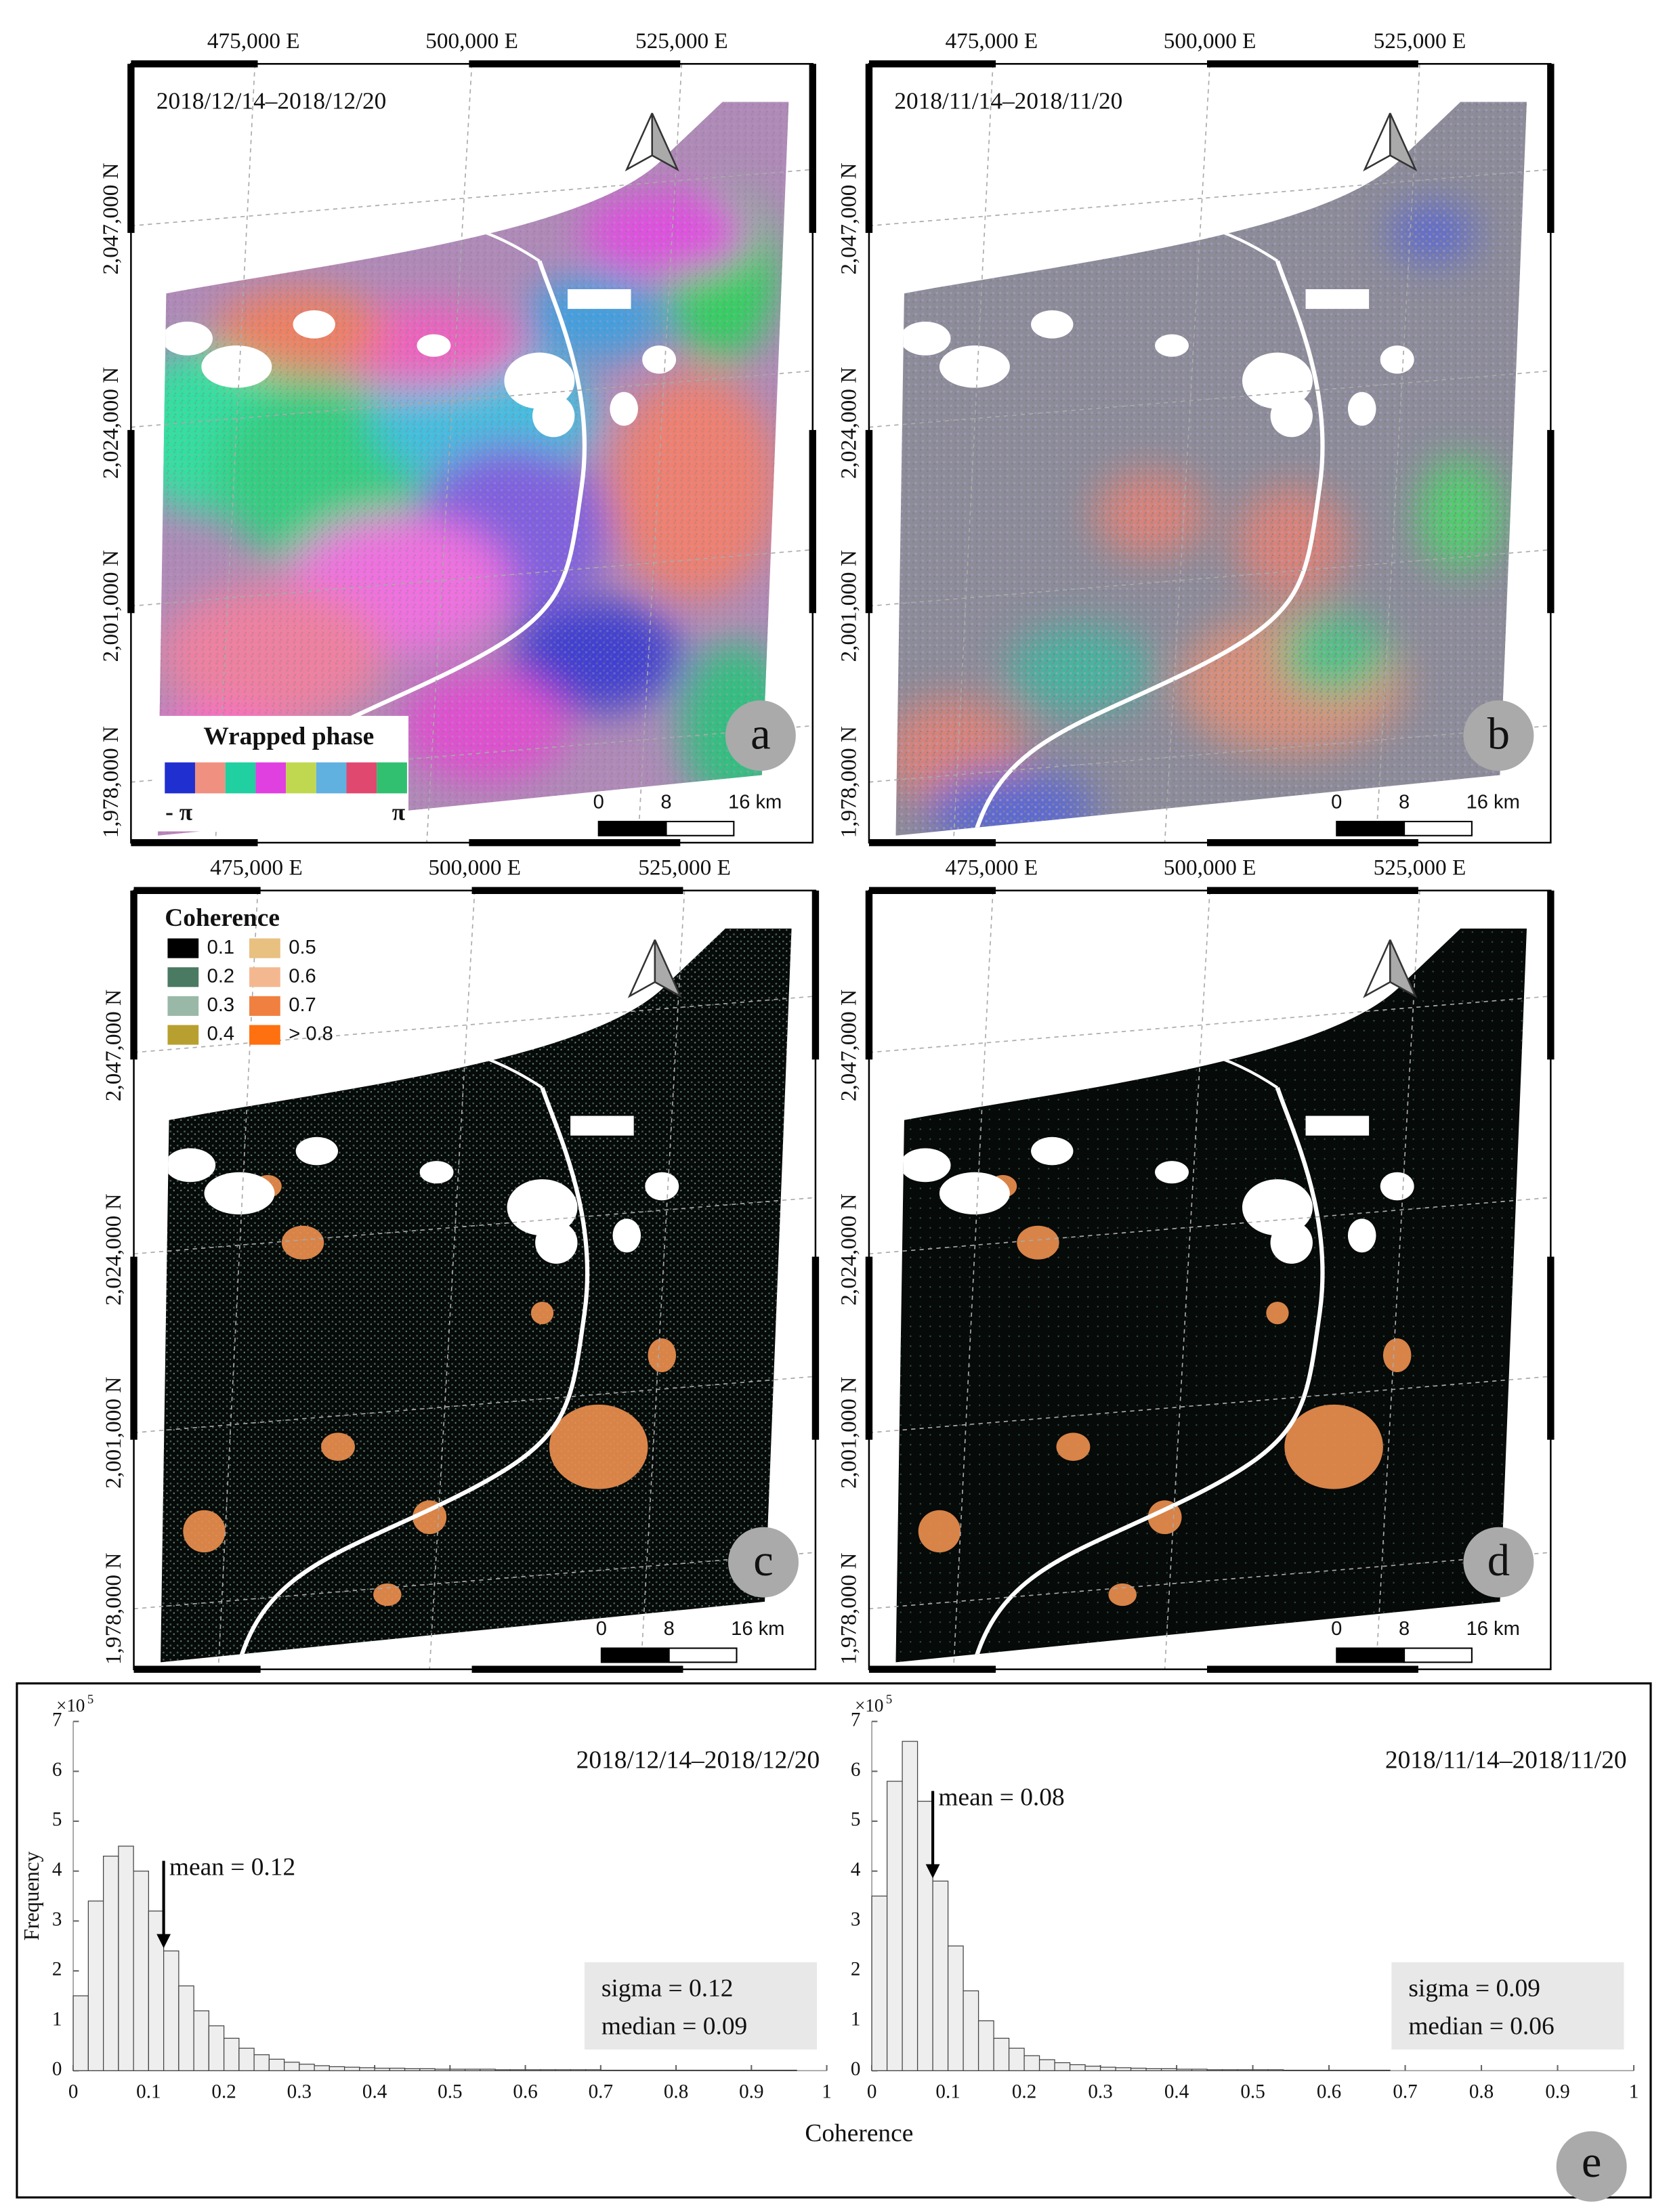 The image size is (1669, 2212). What do you see at coordinates (398, 812) in the screenshot?
I see `legend-max: π` at bounding box center [398, 812].